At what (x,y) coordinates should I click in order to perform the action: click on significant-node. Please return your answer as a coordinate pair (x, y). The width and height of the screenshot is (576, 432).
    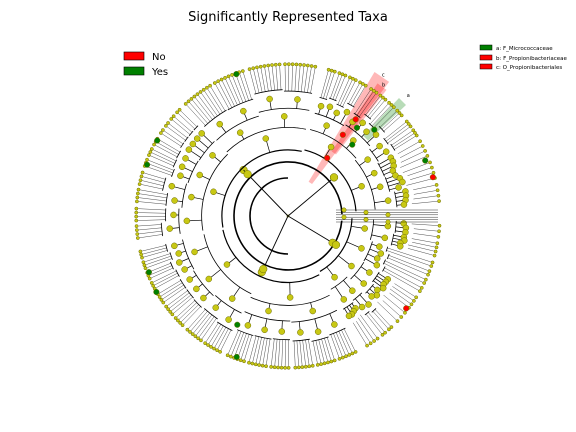
    Looking at the image, I should click on (432, 177).